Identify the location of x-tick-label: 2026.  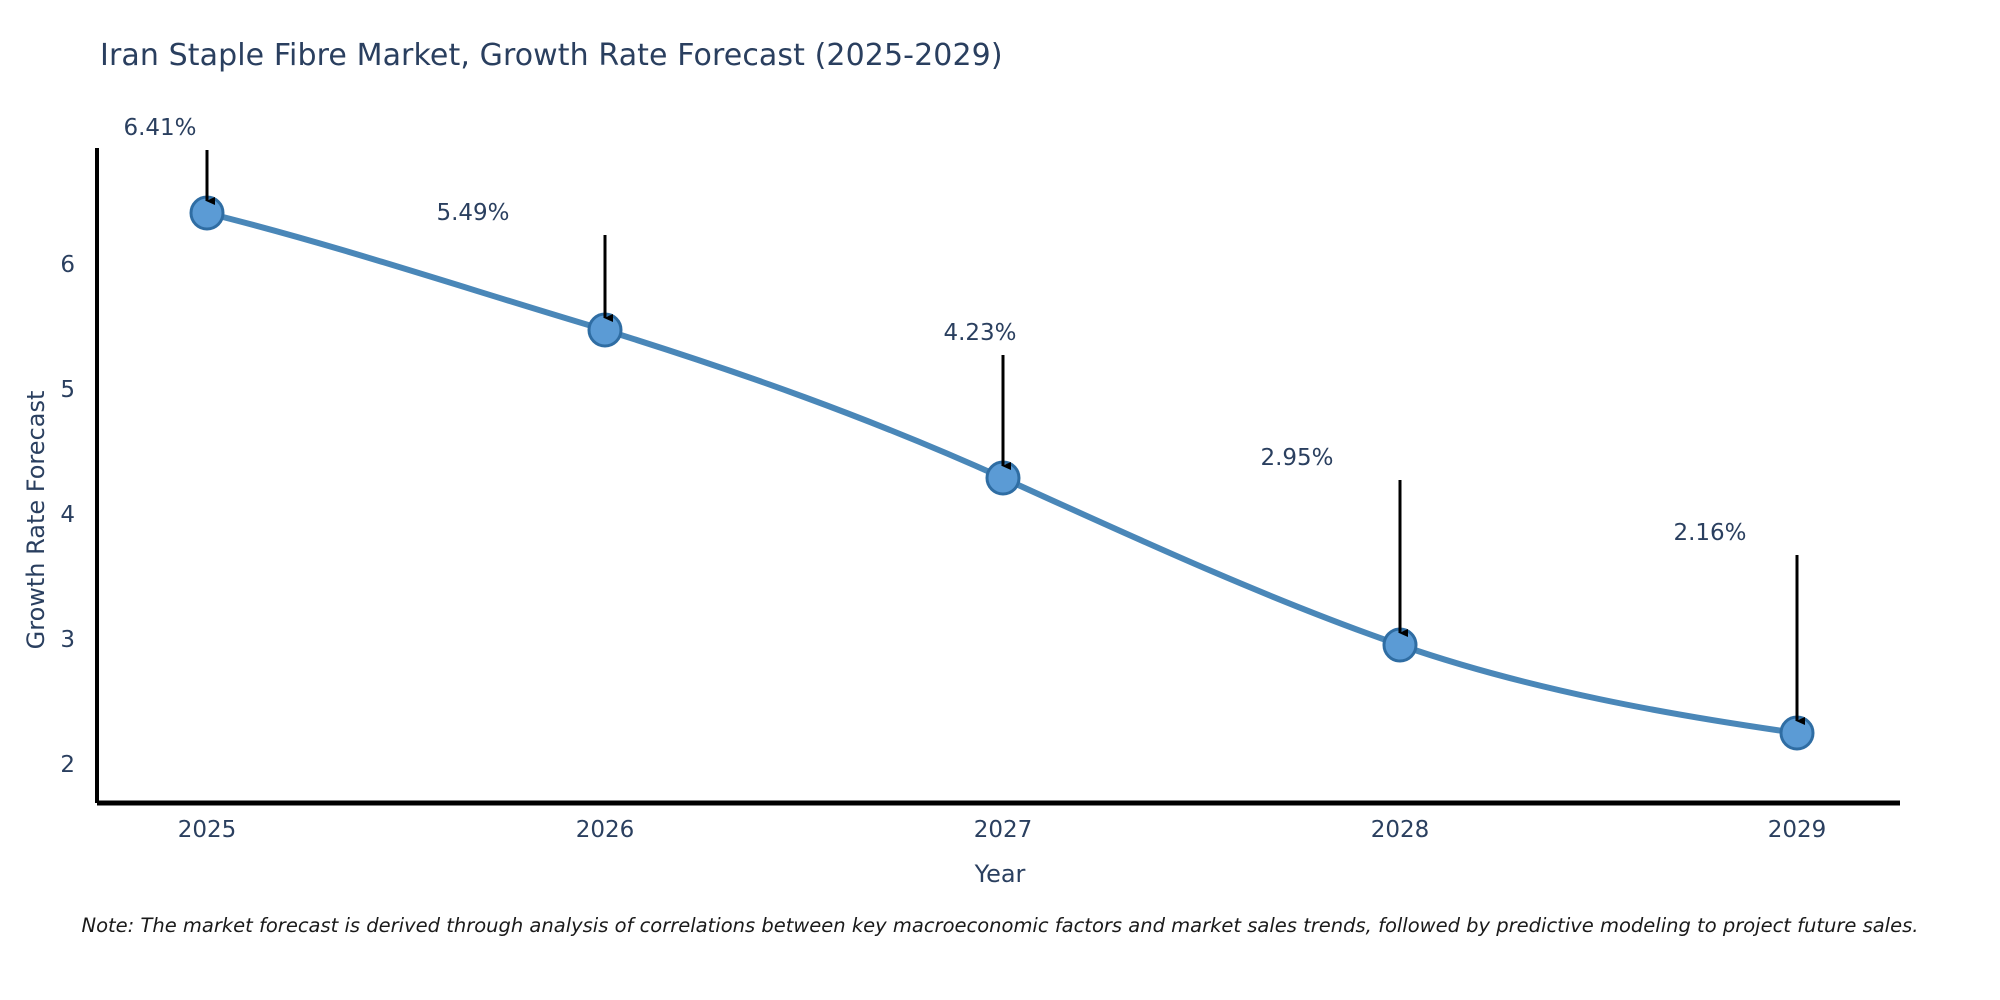
(605, 830).